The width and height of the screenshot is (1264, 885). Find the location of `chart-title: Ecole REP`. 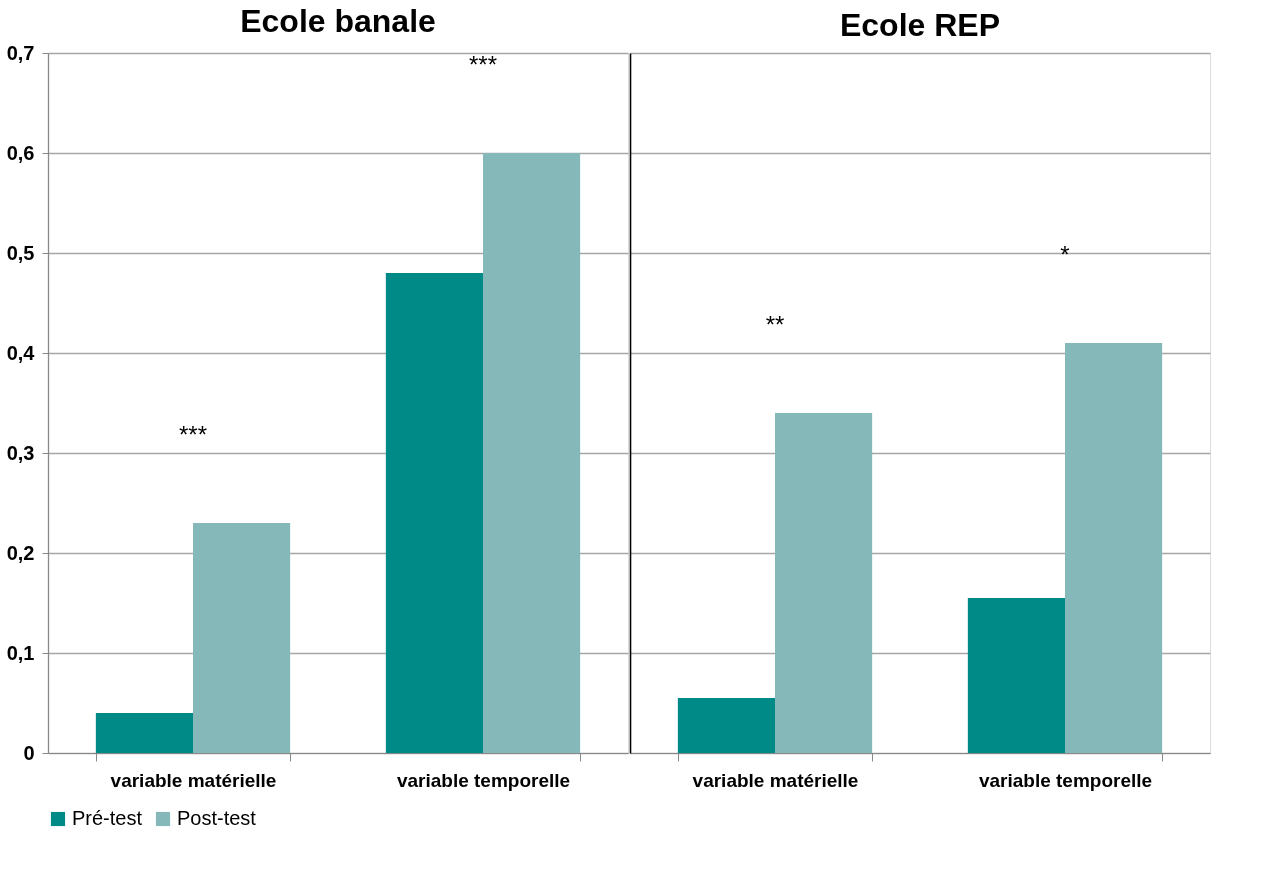

chart-title: Ecole REP is located at coordinates (920, 25).